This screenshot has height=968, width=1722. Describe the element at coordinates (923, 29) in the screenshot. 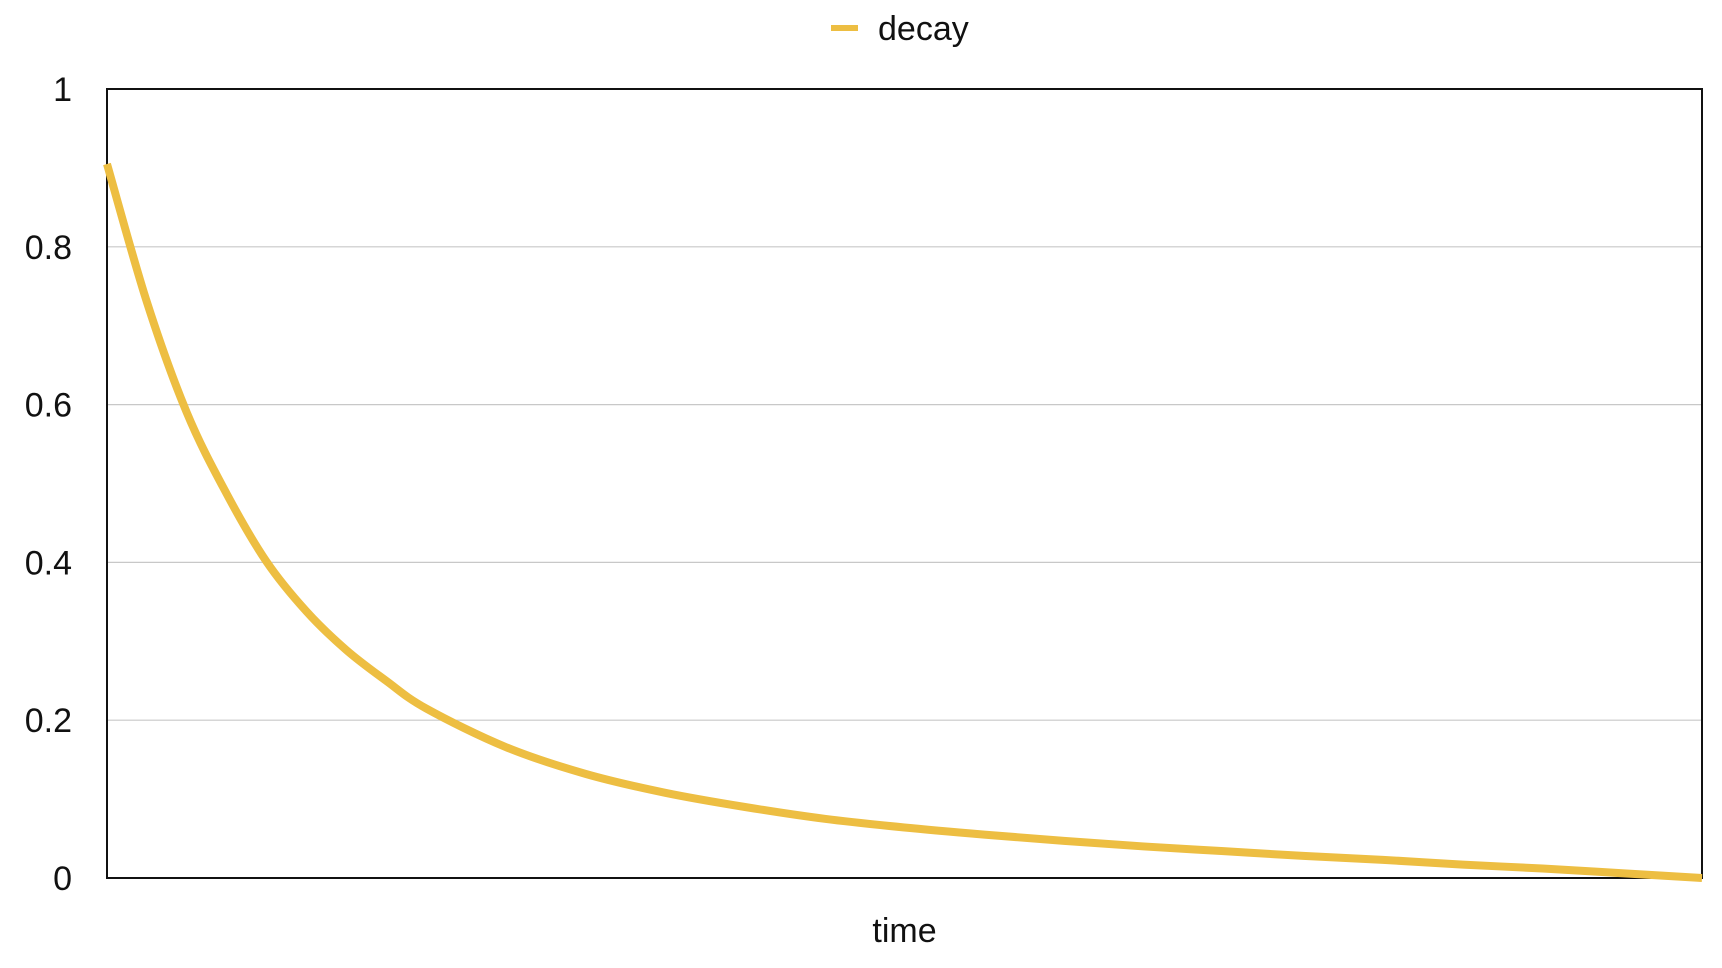

I see `legend-label-decay: decay` at that location.